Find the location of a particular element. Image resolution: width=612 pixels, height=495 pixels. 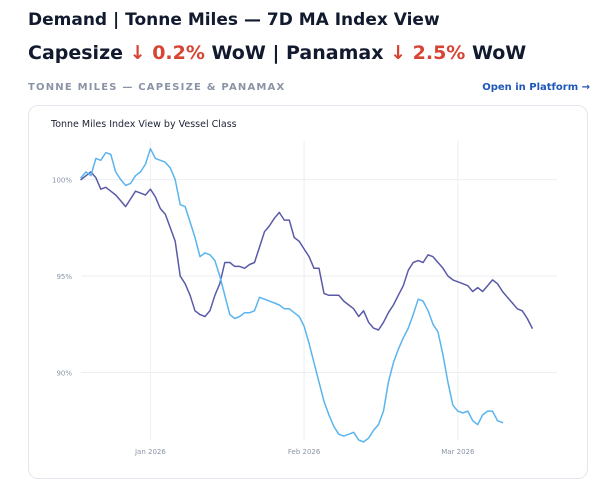

x-tick-label: Mar 2026 is located at coordinates (458, 452).